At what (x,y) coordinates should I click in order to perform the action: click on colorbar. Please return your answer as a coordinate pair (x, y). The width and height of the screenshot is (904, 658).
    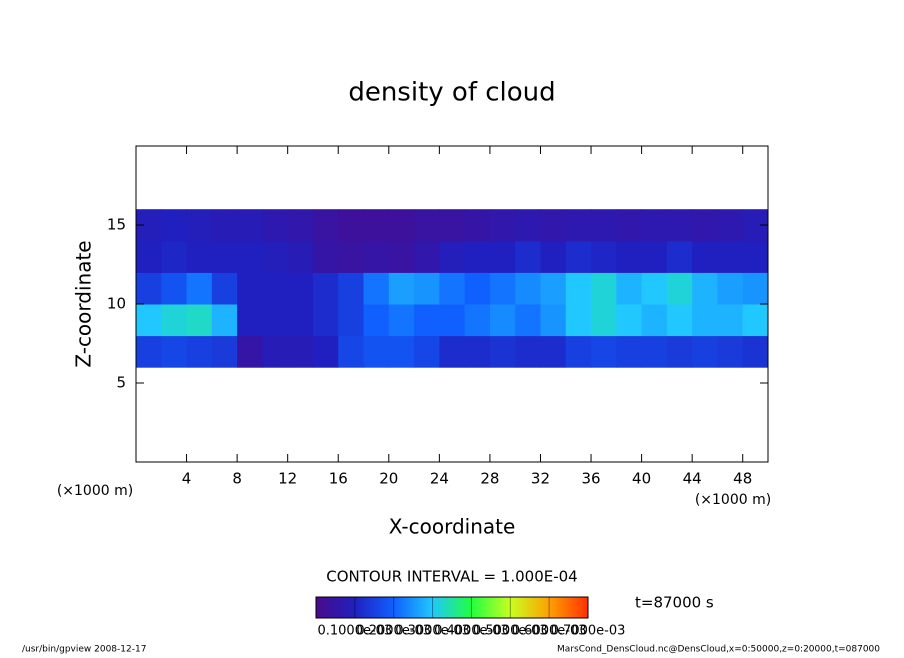
    Looking at the image, I should click on (452, 607).